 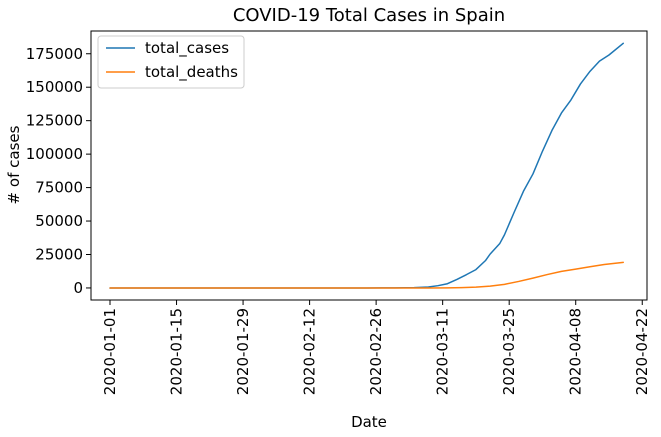 What do you see at coordinates (110, 351) in the screenshot?
I see `x-tick-label: 2020-01-01` at bounding box center [110, 351].